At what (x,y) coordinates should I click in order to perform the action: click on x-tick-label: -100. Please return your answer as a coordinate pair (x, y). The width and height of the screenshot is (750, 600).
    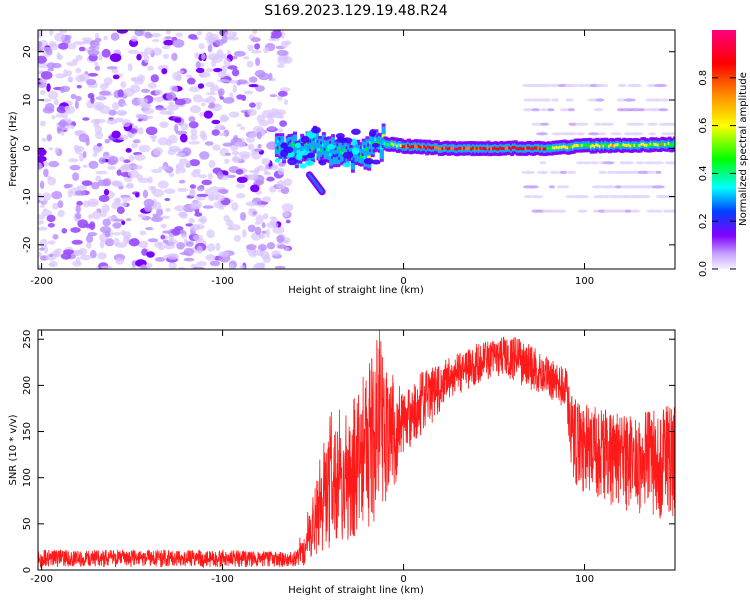
    Looking at the image, I should click on (222, 281).